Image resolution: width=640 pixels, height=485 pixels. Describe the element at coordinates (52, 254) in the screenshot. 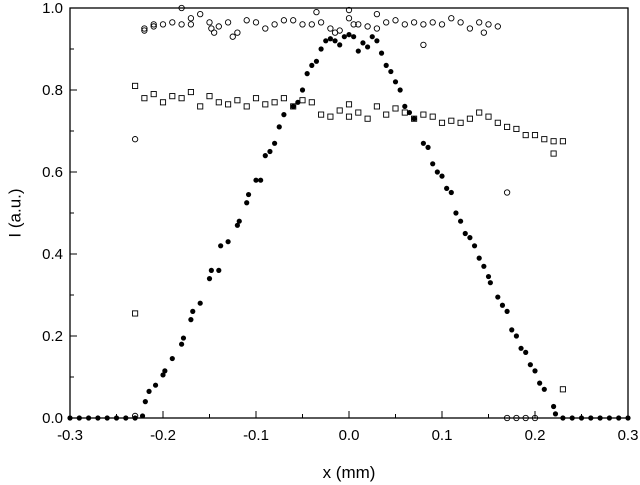

I see `y-tick-label: 0.4` at that location.